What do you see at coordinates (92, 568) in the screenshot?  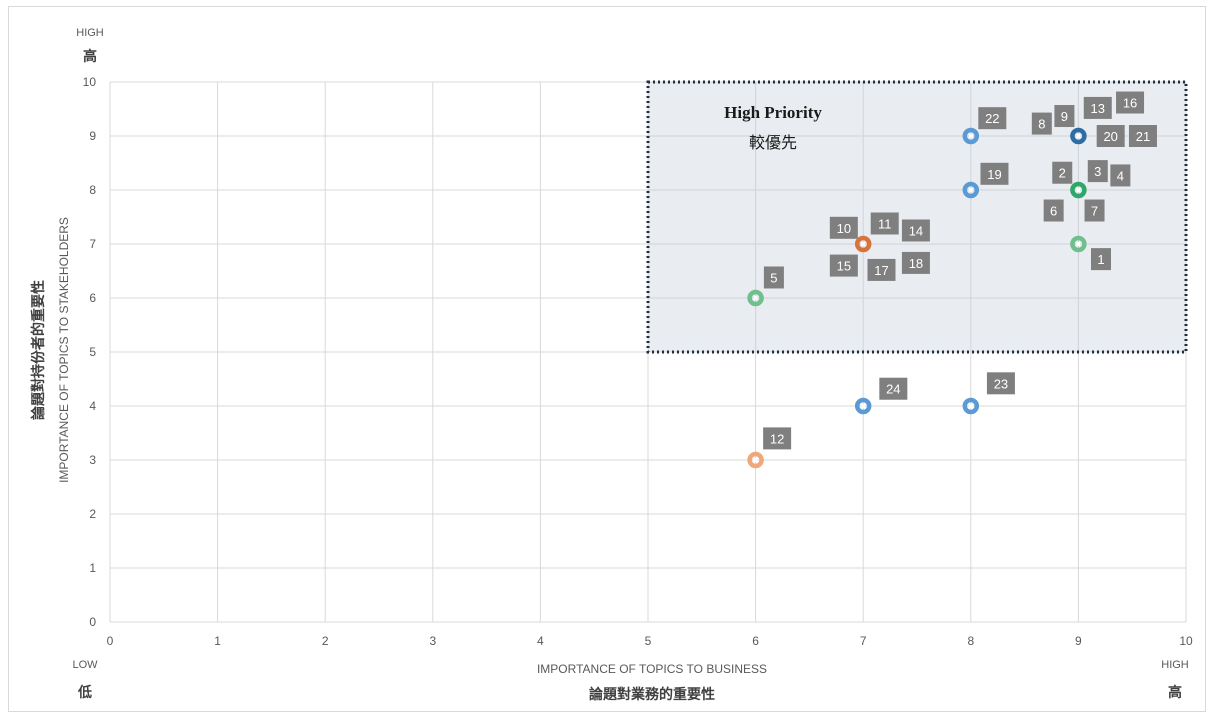 I see `y-tick-label: 1` at bounding box center [92, 568].